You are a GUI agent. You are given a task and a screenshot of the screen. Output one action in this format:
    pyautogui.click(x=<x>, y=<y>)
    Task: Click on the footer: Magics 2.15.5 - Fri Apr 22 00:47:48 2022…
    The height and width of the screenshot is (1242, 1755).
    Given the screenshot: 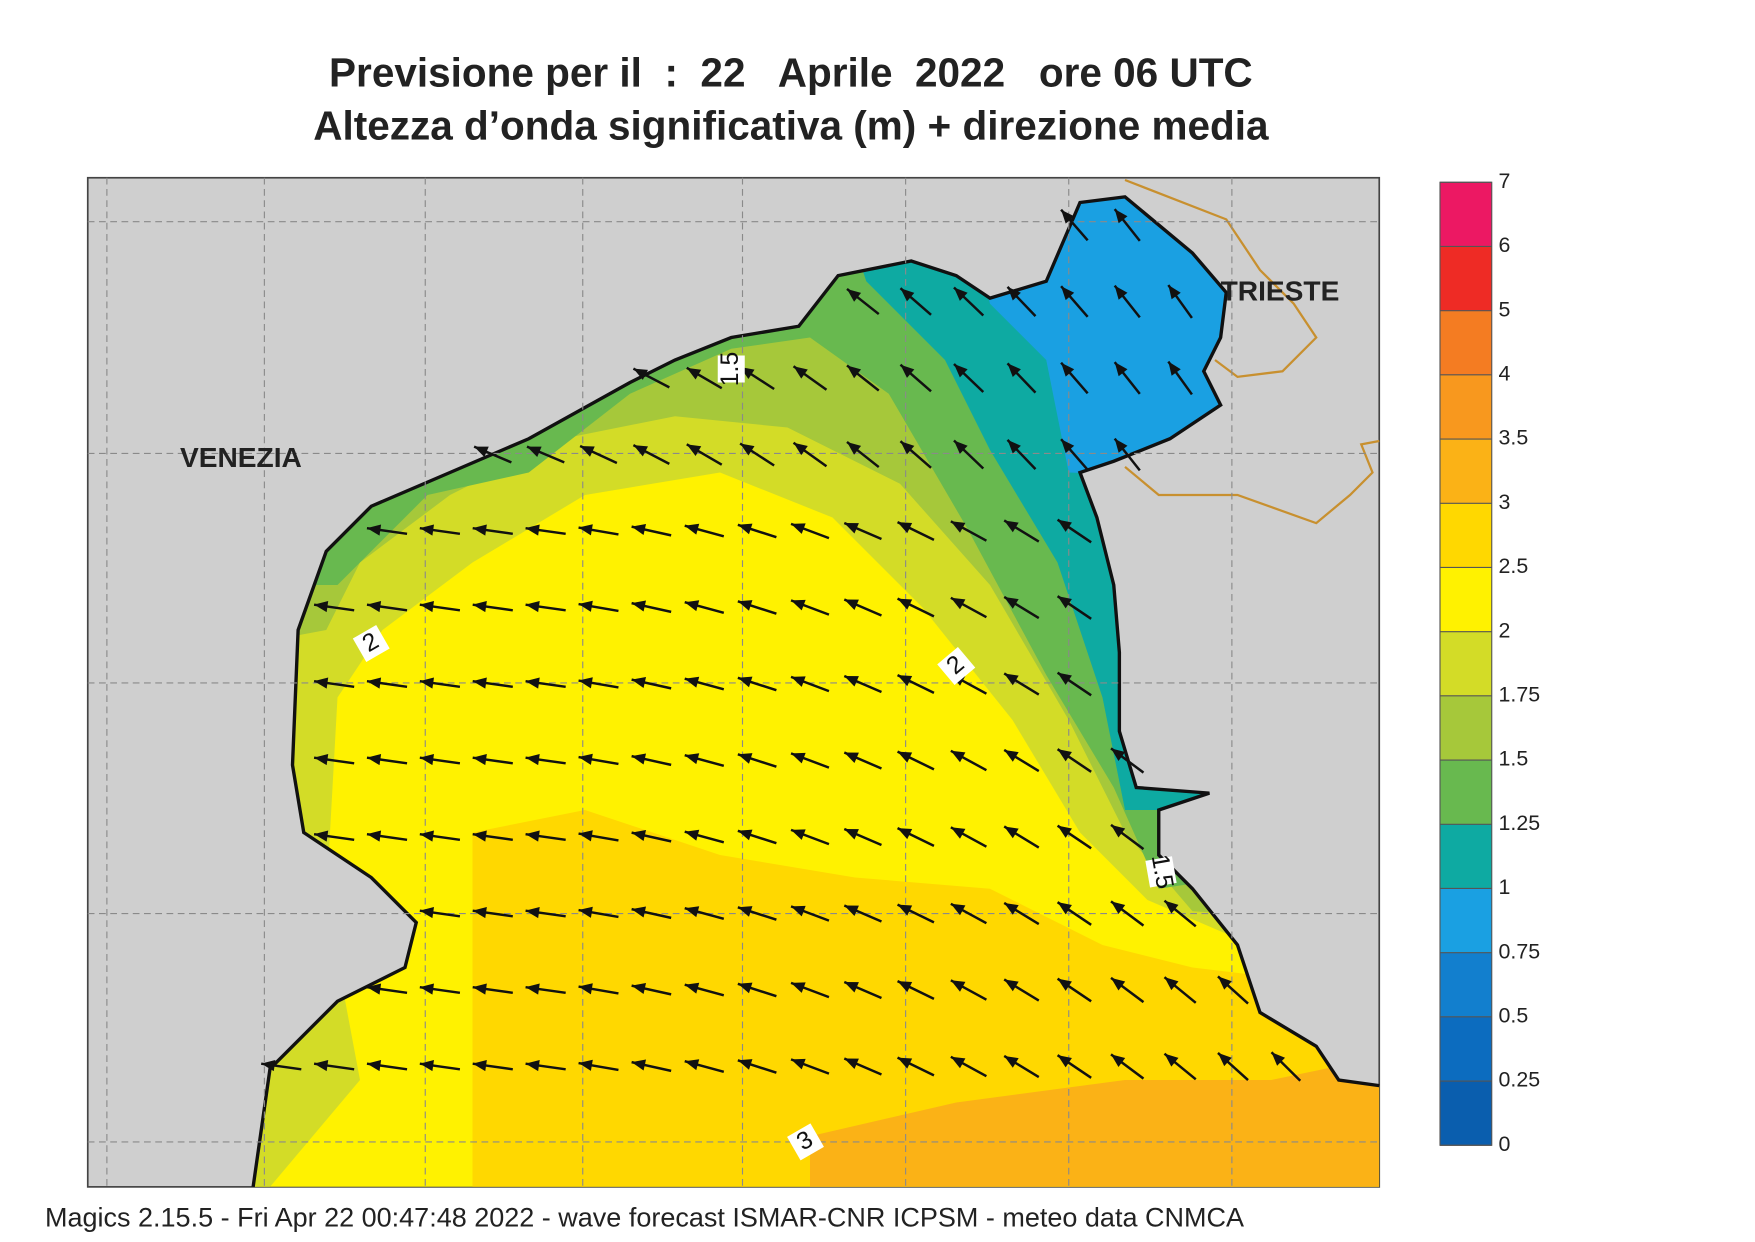 What is the action you would take?
    pyautogui.click(x=644, y=1217)
    